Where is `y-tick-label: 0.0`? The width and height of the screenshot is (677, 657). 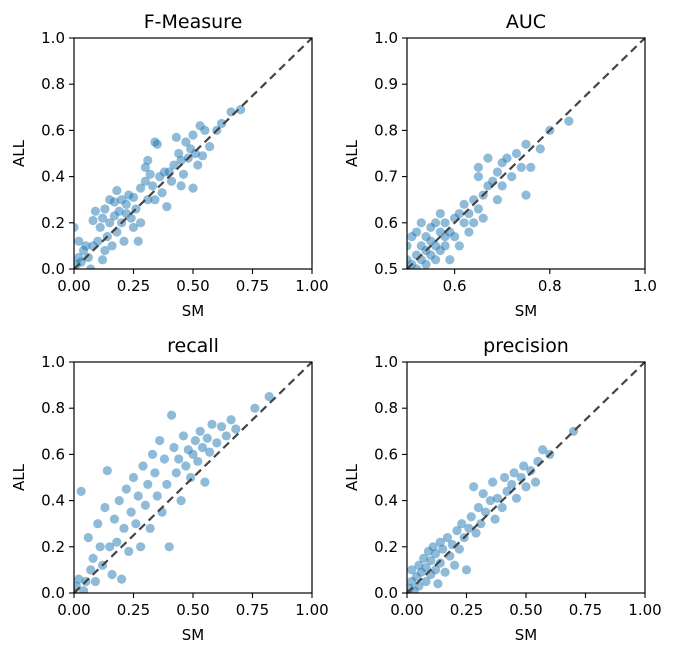 y-tick-label: 0.0 is located at coordinates (53, 269).